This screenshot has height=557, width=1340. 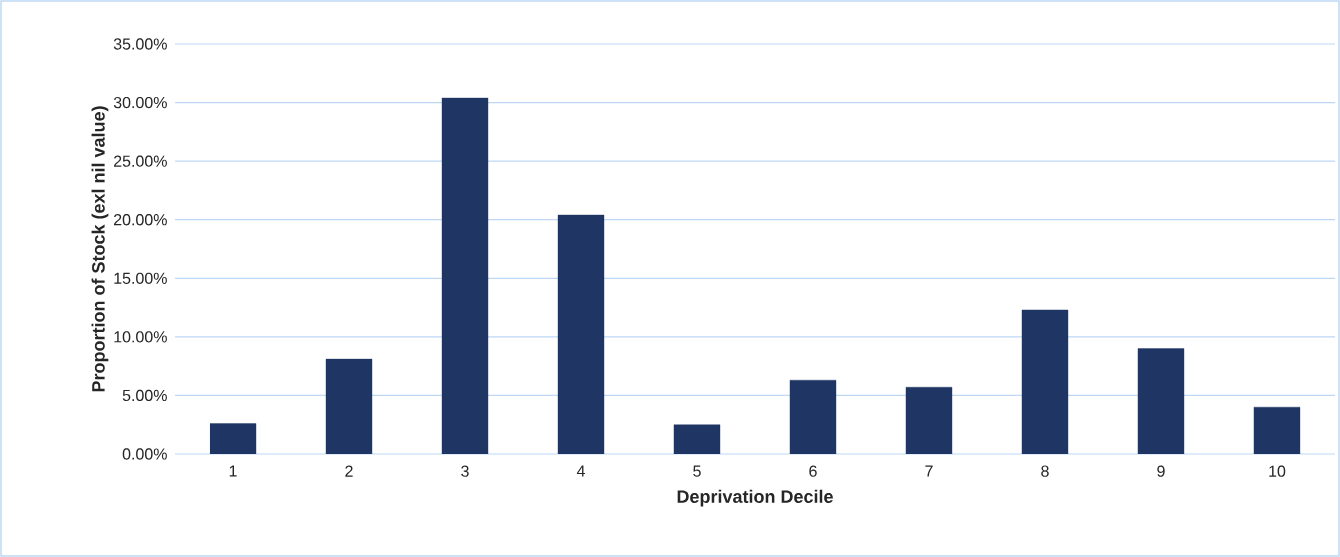 What do you see at coordinates (580, 471) in the screenshot?
I see `x-tick-label: 4` at bounding box center [580, 471].